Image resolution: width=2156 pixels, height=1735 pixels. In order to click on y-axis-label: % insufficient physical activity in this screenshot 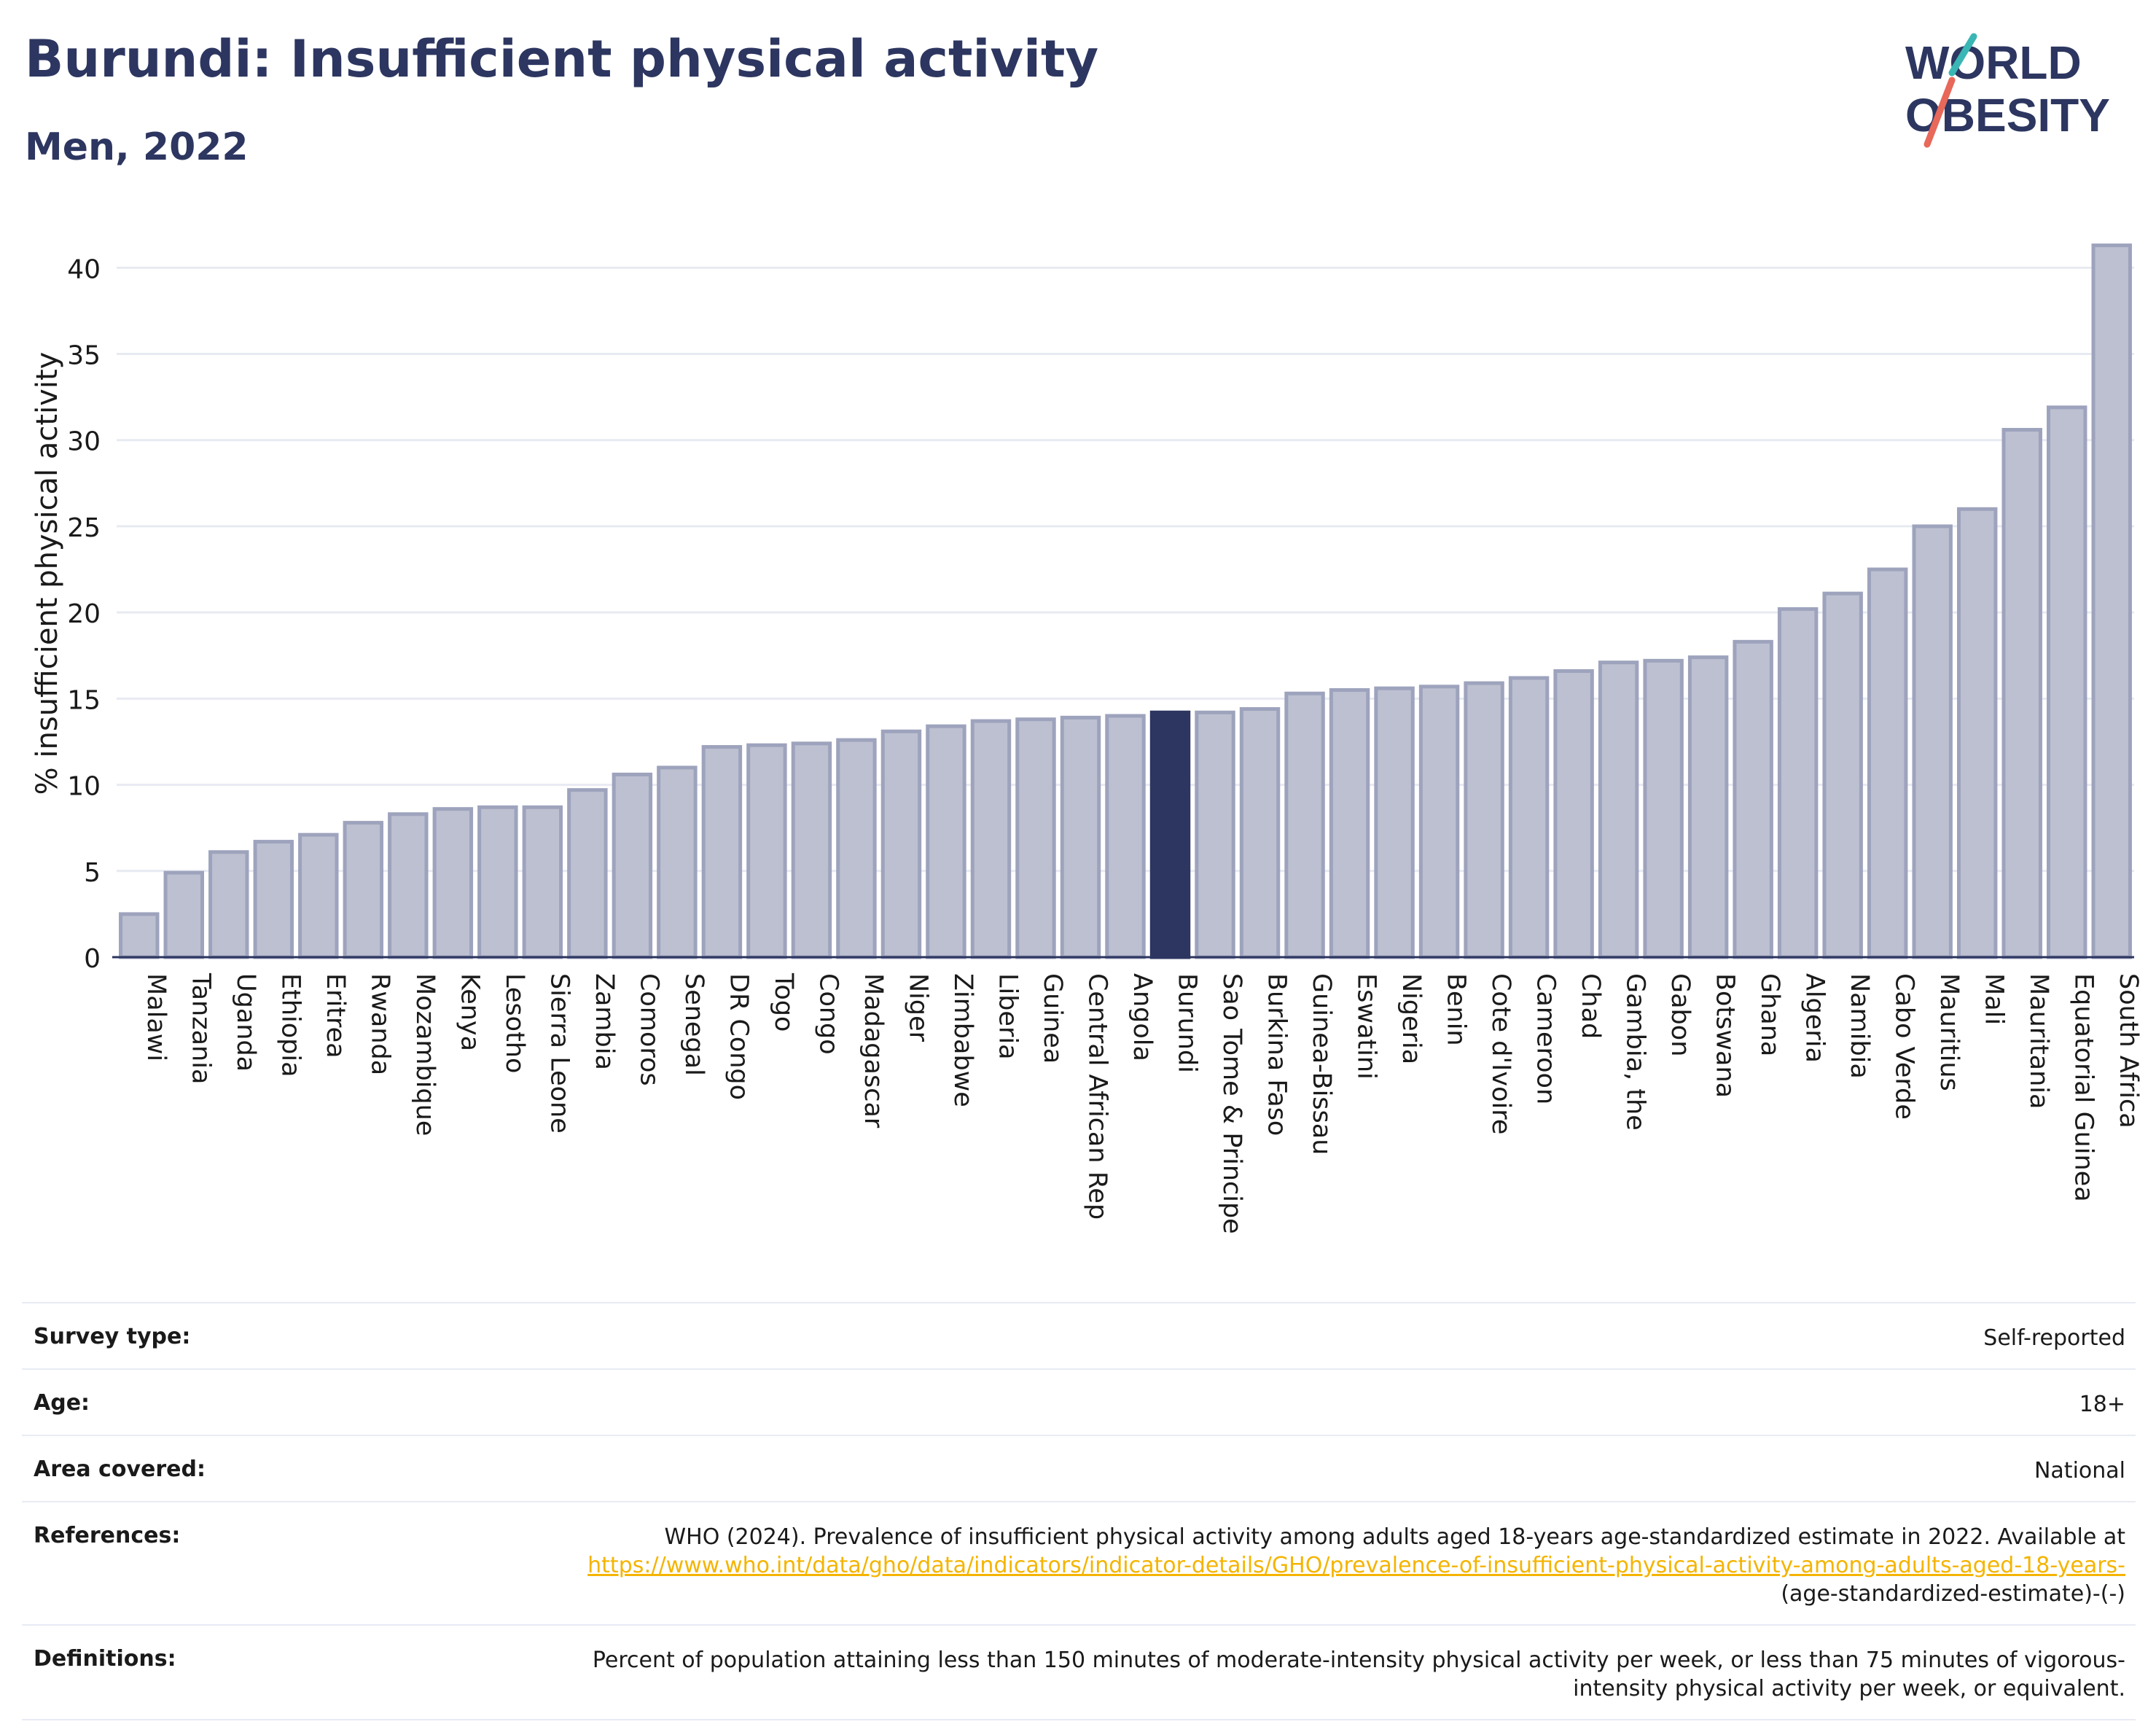, I will do `click(48, 573)`.